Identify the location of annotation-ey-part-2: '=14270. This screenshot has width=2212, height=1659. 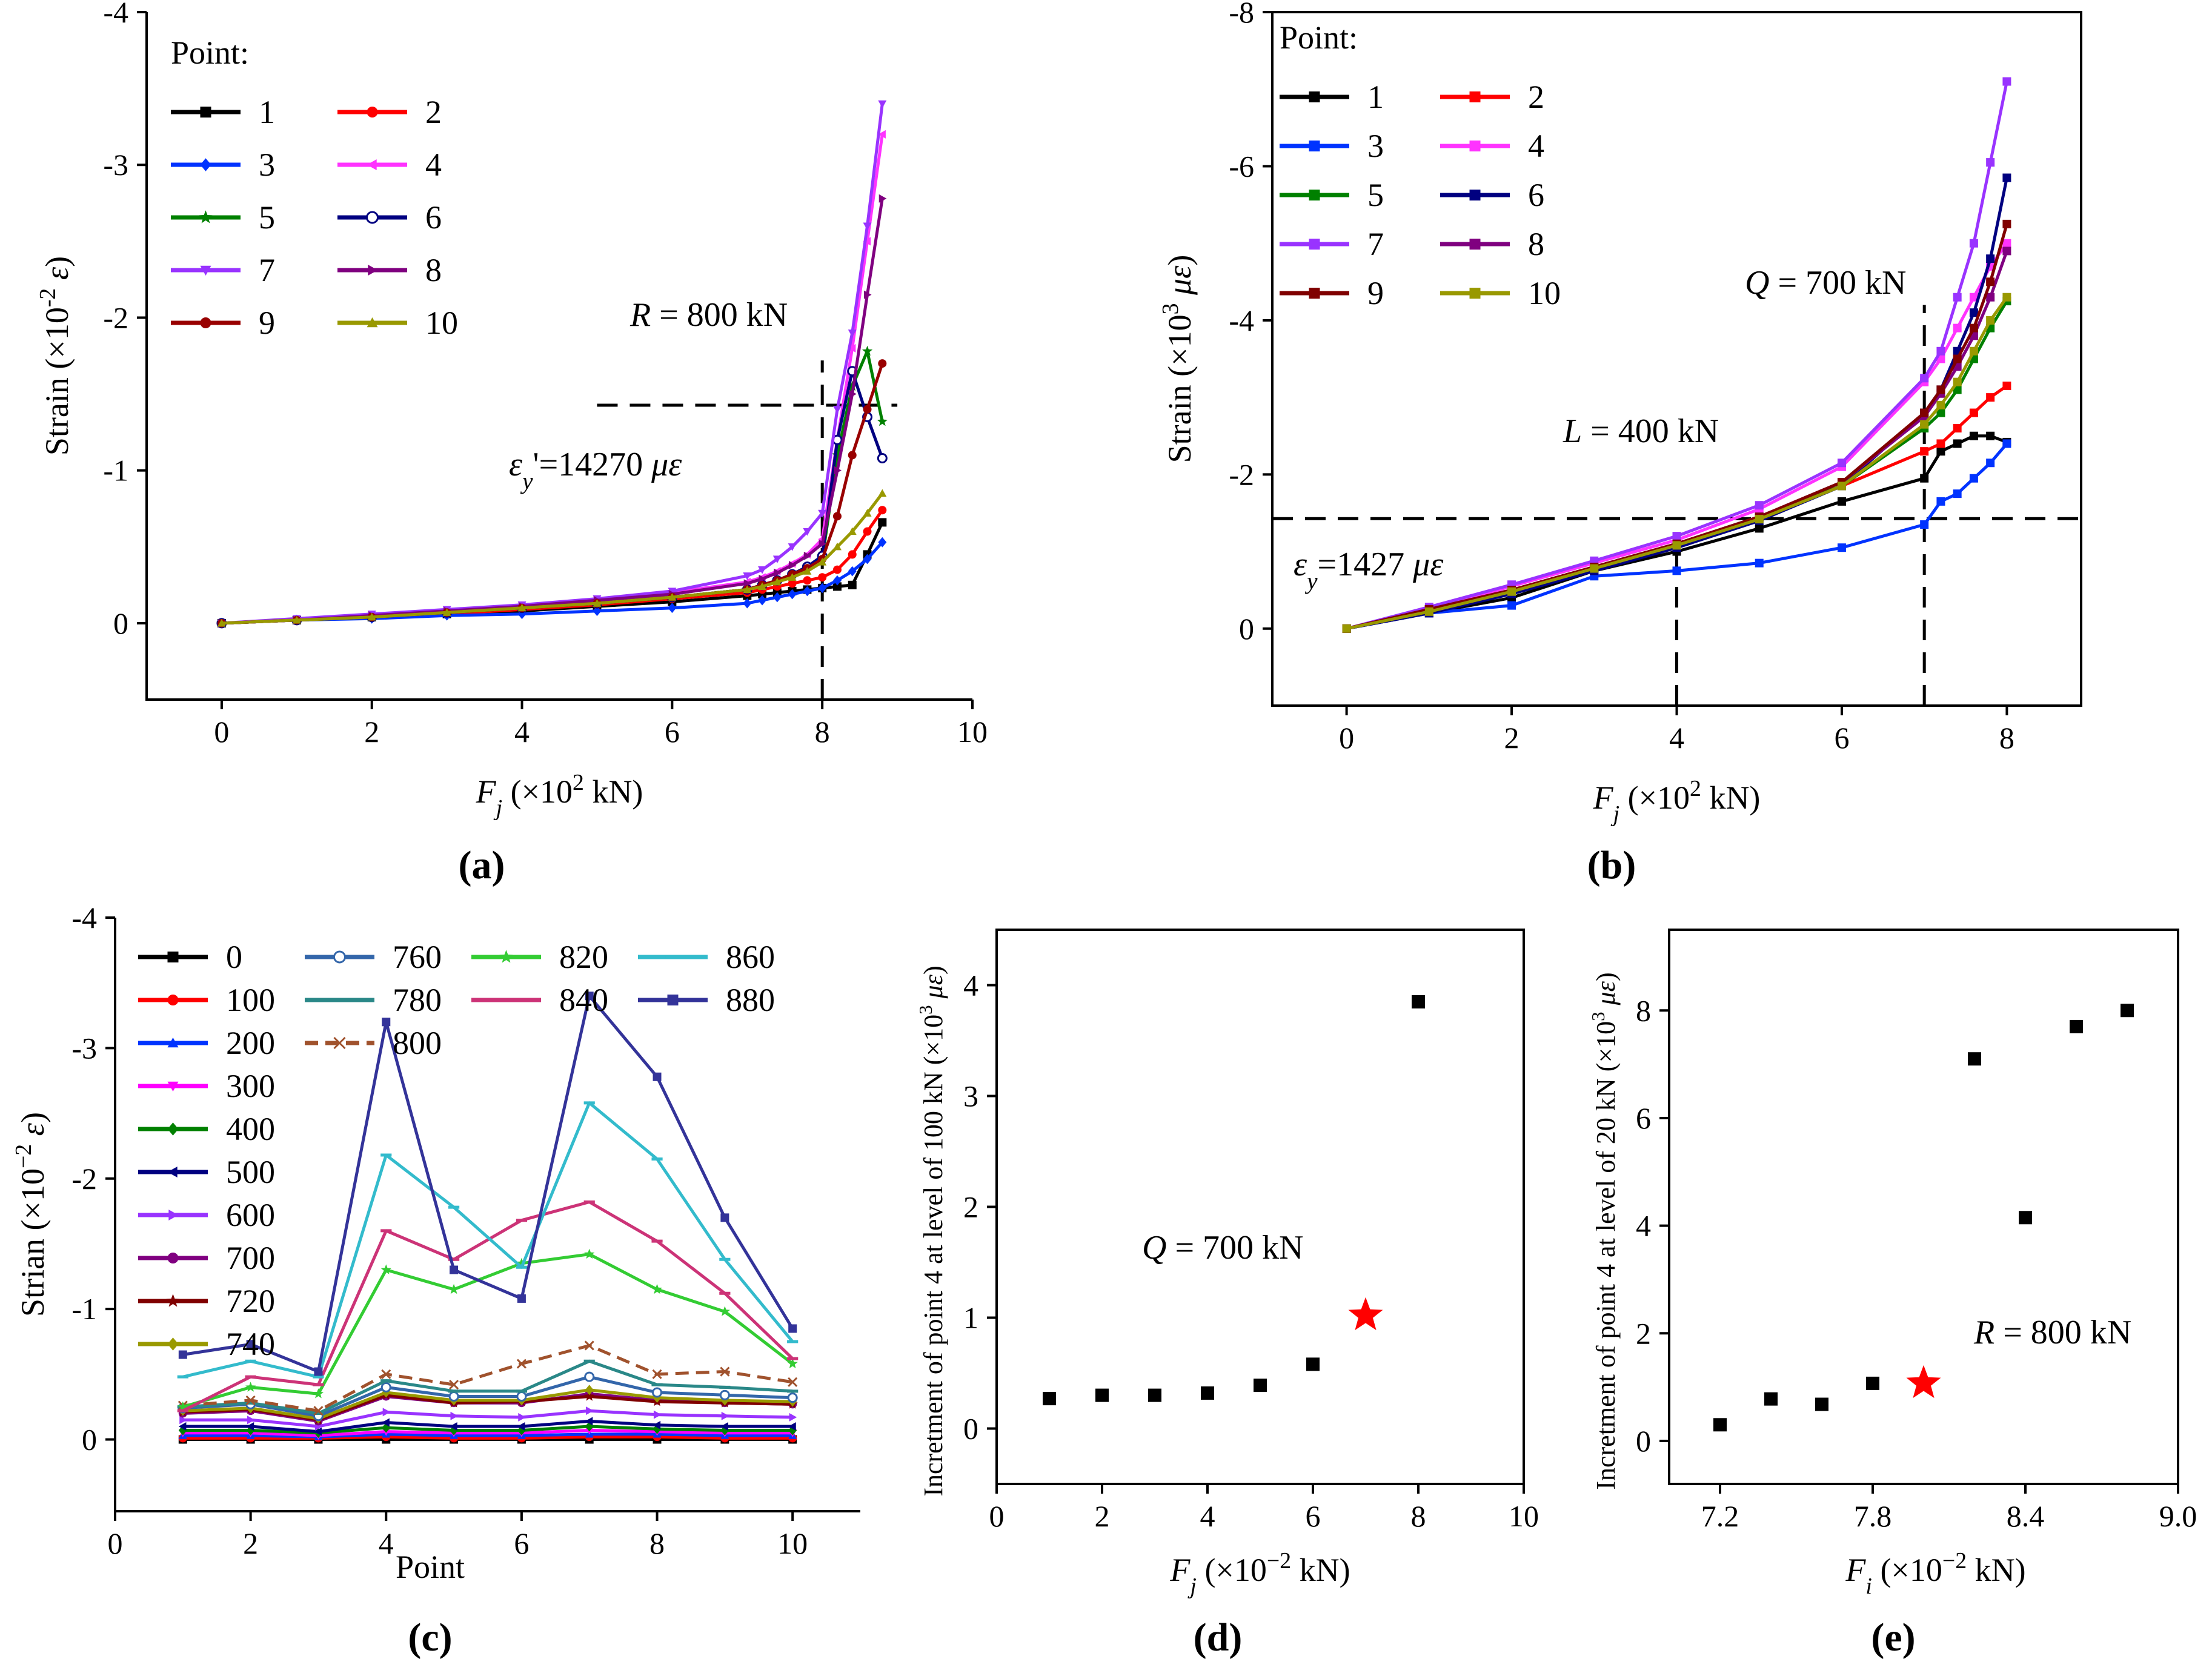
(592, 464).